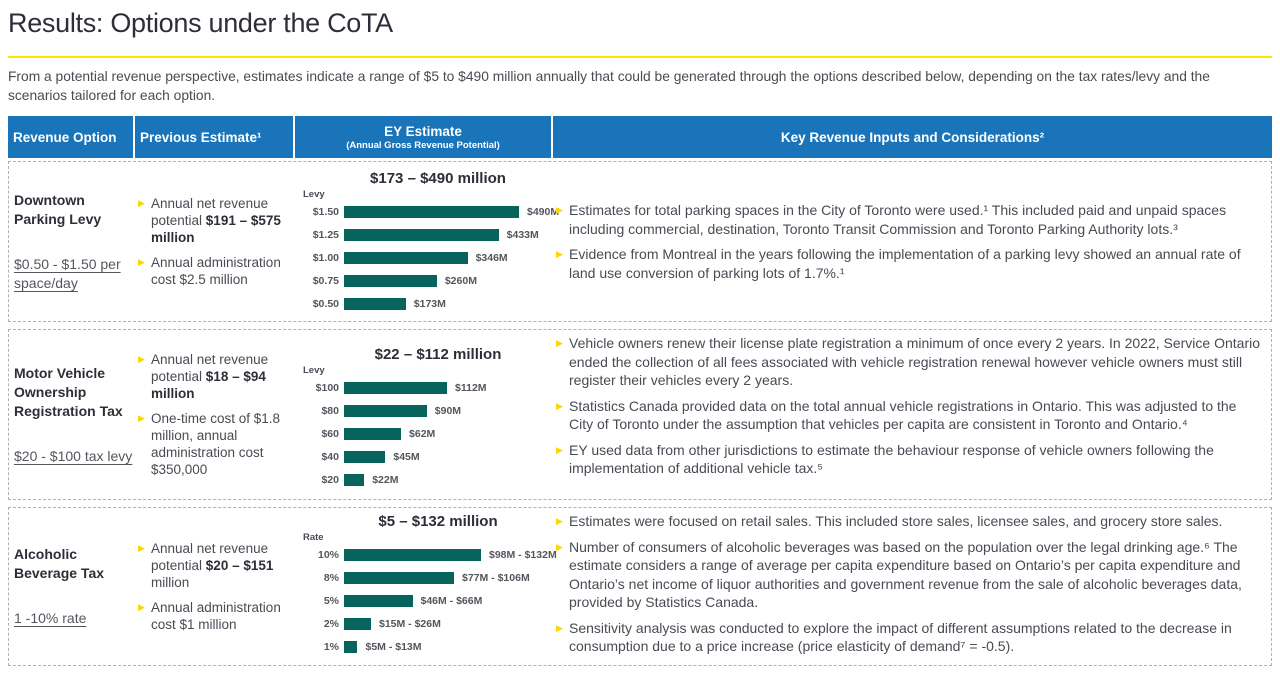 This screenshot has width=1280, height=676. What do you see at coordinates (50, 618) in the screenshot?
I see `option-rate: 1 -10% rate` at bounding box center [50, 618].